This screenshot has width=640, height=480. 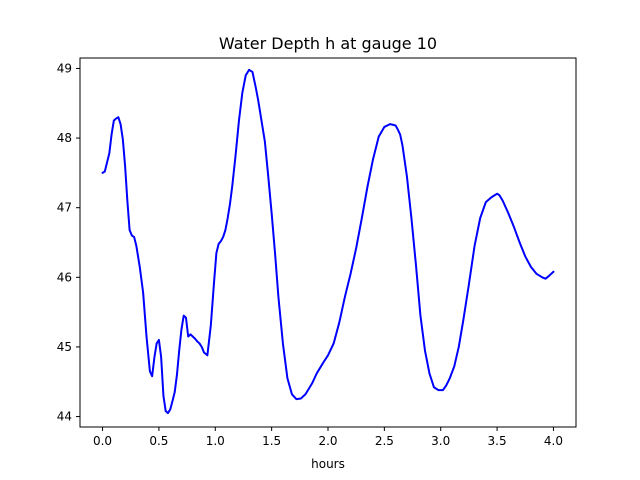 What do you see at coordinates (68, 242) in the screenshot?
I see `y-axis: 44 45 46 47 48 49` at bounding box center [68, 242].